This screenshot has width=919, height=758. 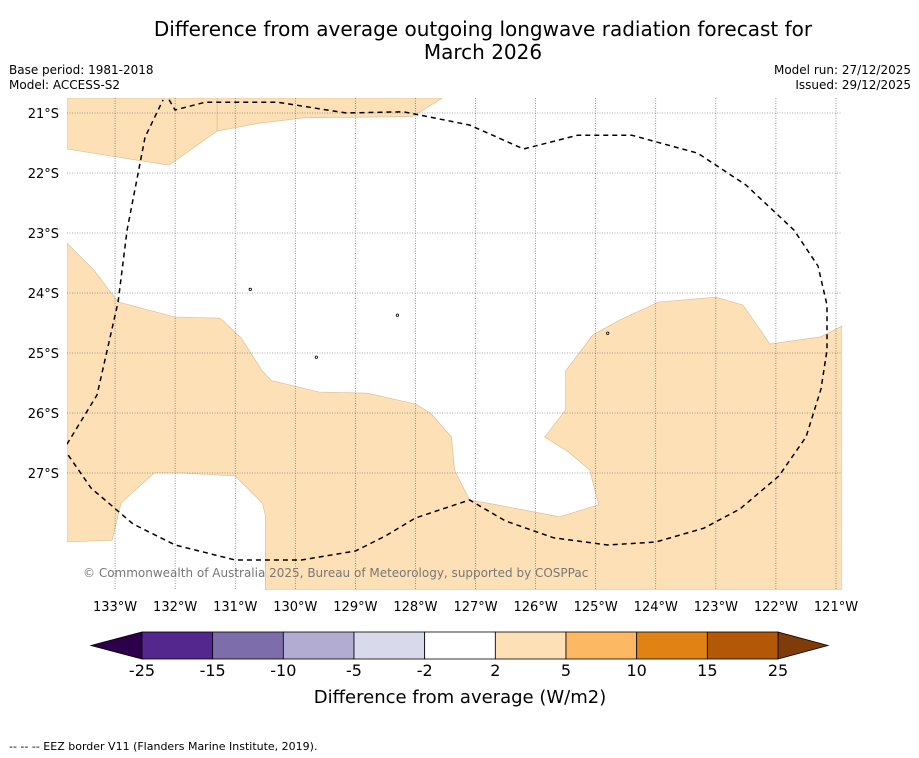 I want to click on meta-left: Base period: 1981-2018 Model: ACCESS-S2, so click(x=81, y=78).